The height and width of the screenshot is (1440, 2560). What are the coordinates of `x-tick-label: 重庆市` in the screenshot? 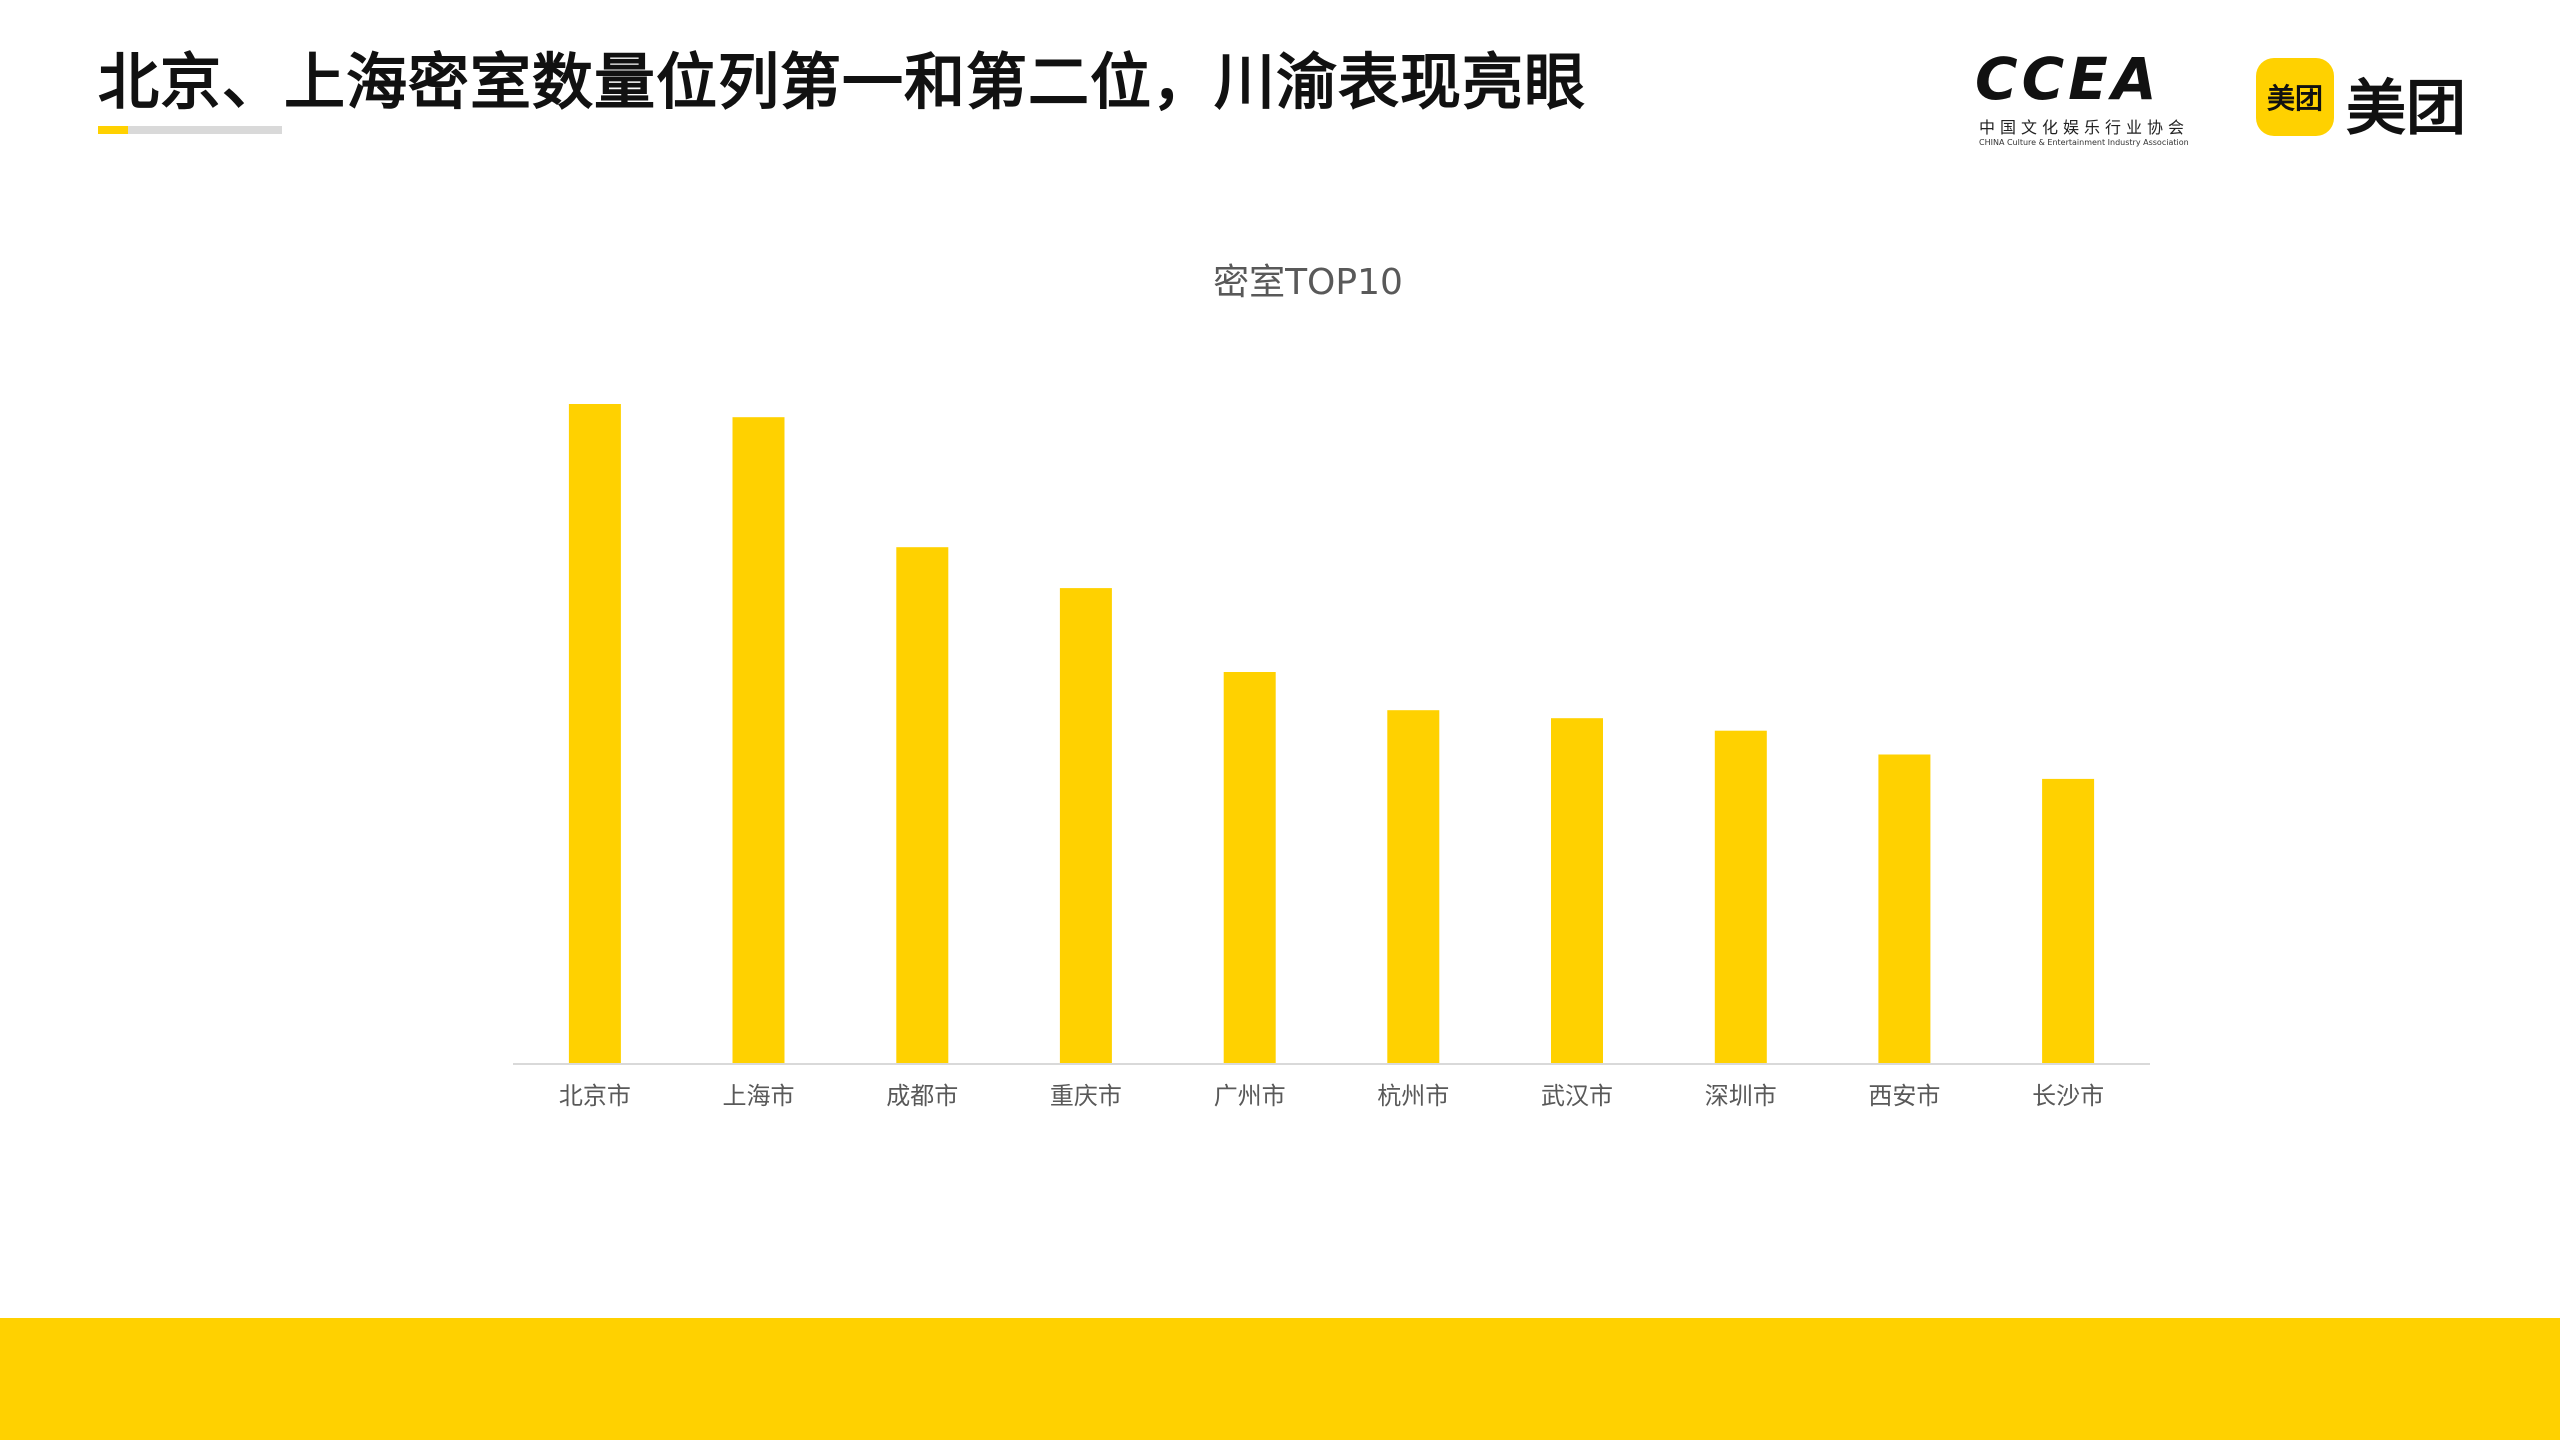 It's located at (1086, 1096).